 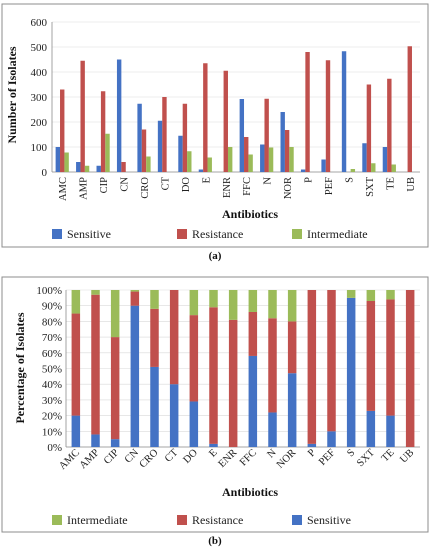 What do you see at coordinates (309, 180) in the screenshot?
I see `panel-a-x-tick-label: P` at bounding box center [309, 180].